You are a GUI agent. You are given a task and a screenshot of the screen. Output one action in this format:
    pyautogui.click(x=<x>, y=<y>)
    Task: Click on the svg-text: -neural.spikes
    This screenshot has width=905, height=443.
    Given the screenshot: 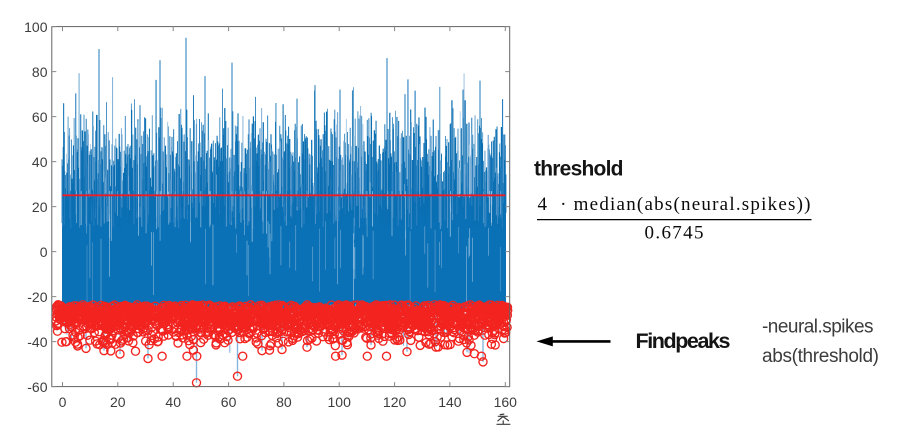 What is the action you would take?
    pyautogui.click(x=818, y=327)
    